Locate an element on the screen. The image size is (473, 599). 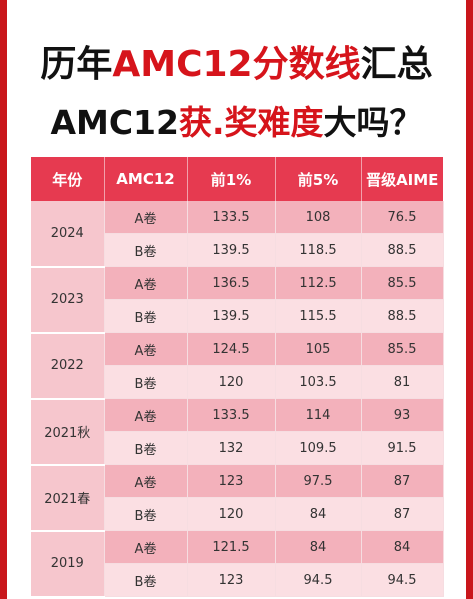
table-row: B卷 132 109.5 91.5 is located at coordinates (237, 448).